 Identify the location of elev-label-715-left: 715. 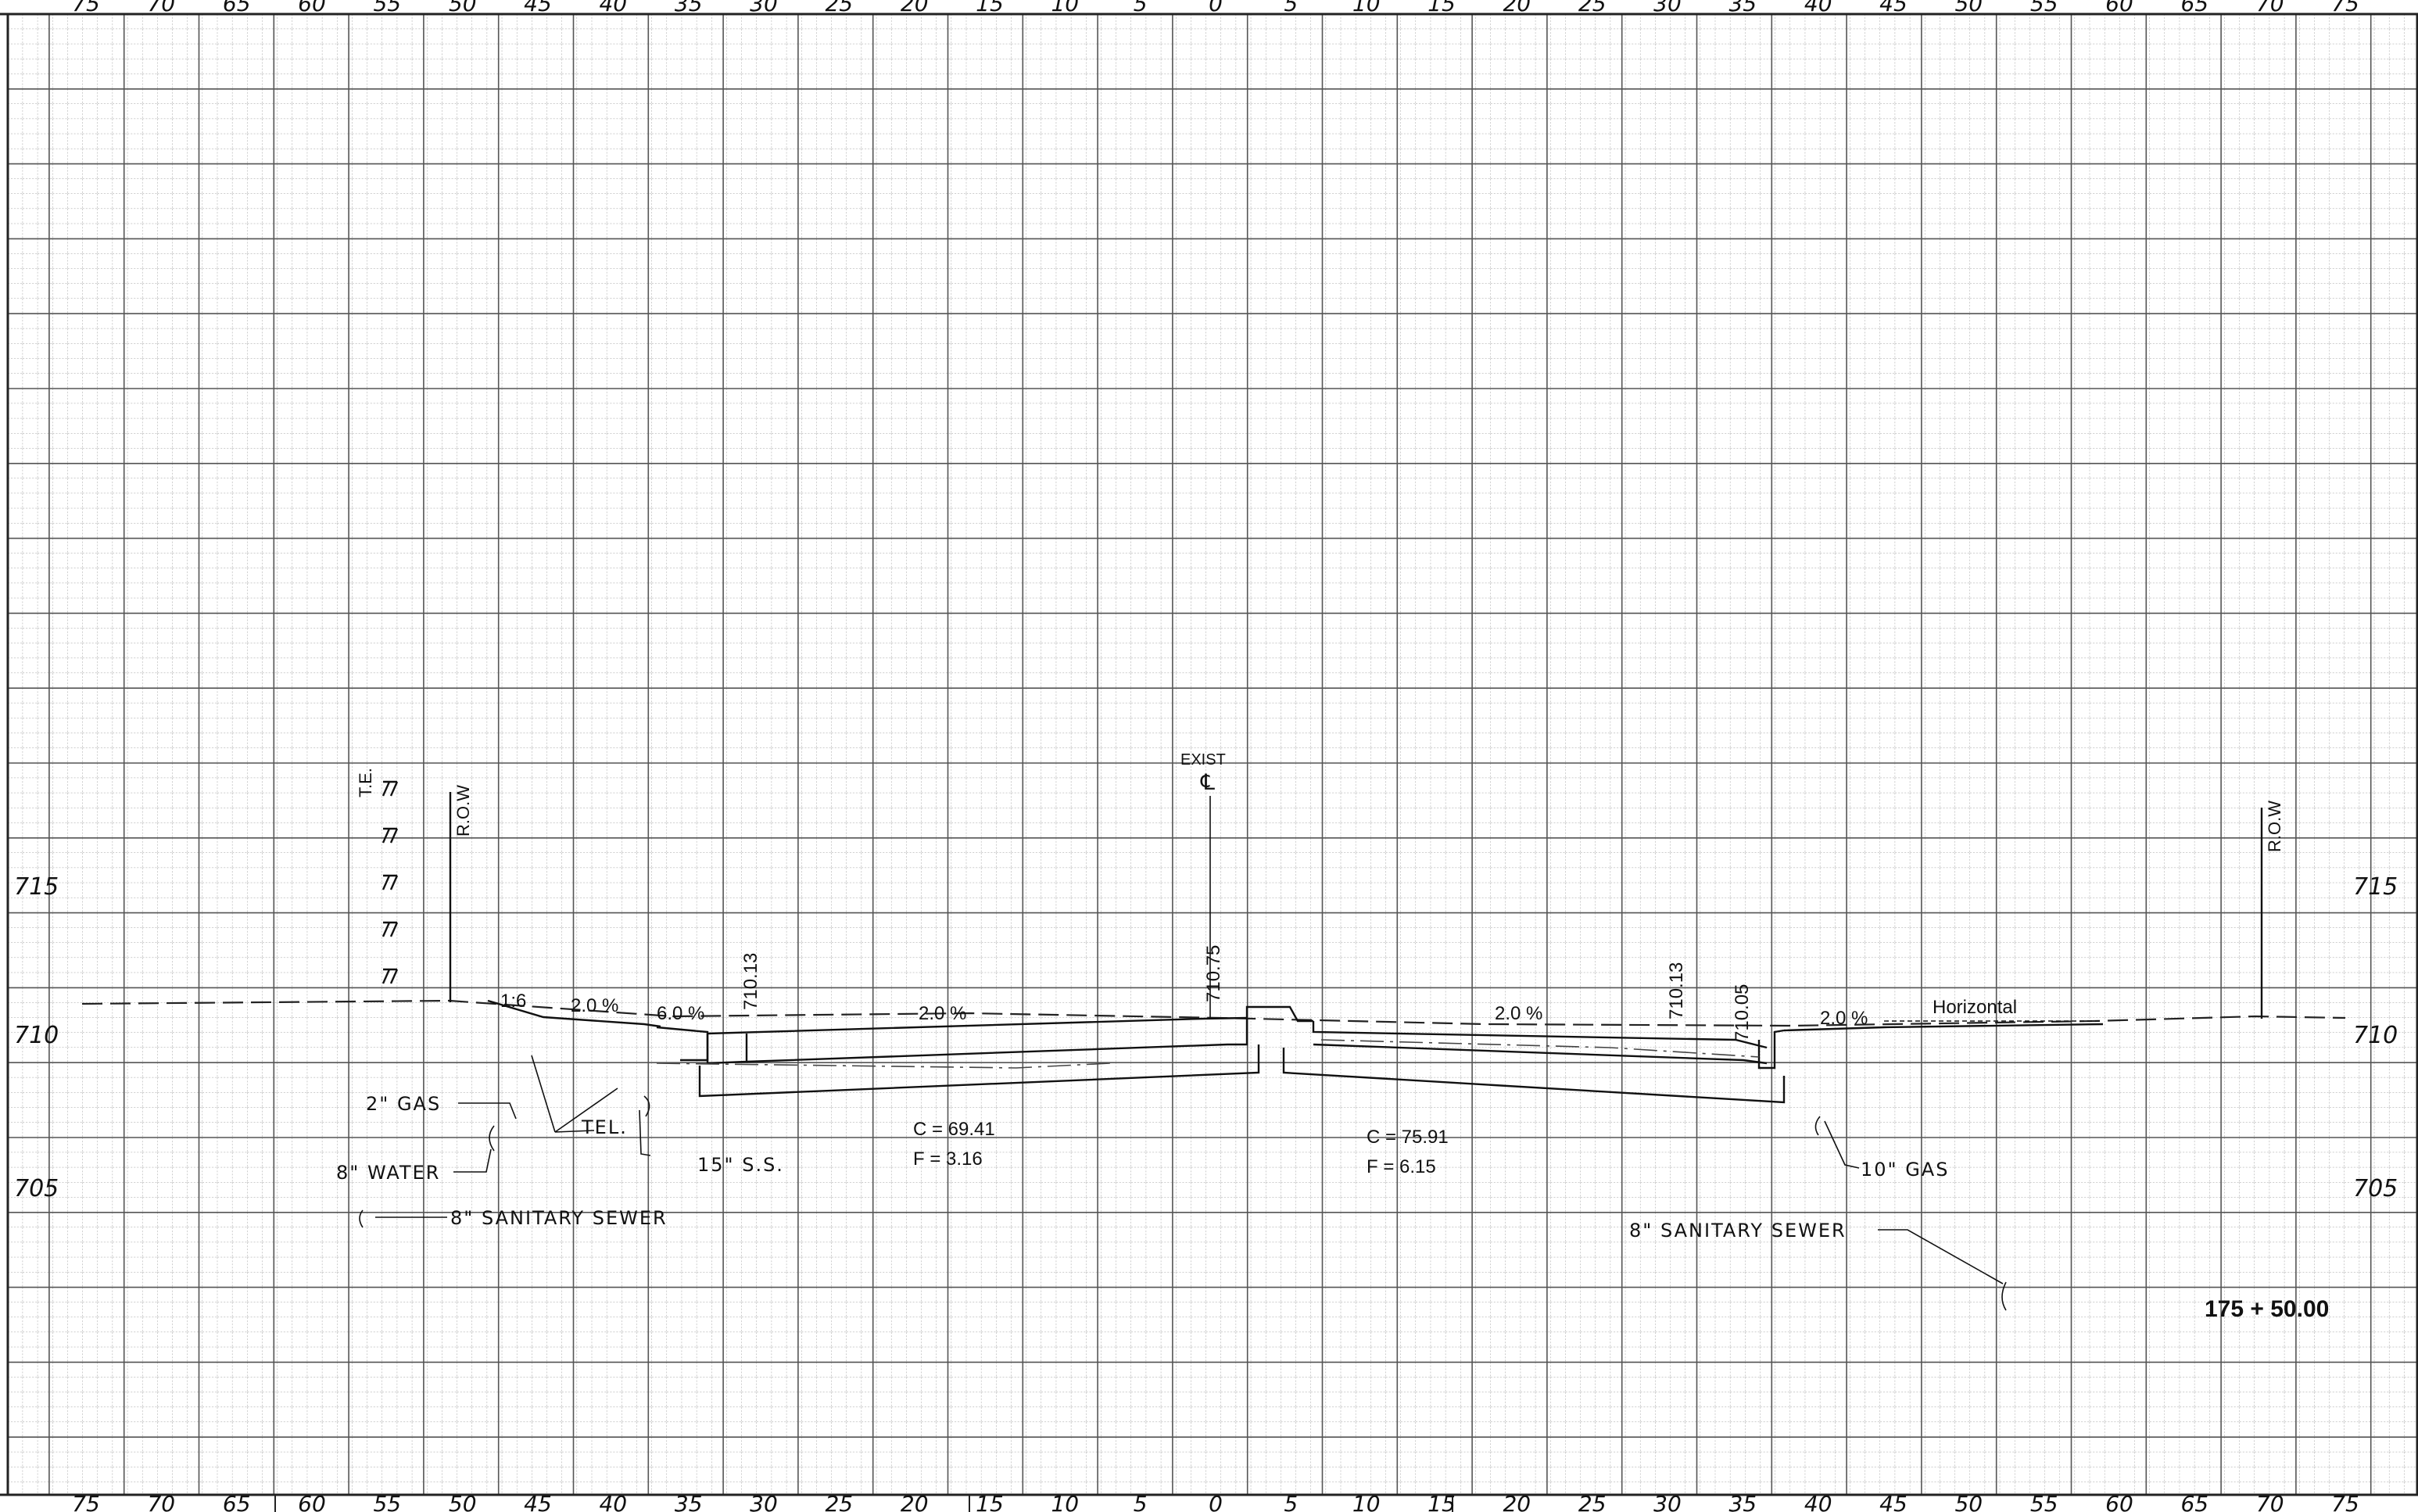
(36, 887).